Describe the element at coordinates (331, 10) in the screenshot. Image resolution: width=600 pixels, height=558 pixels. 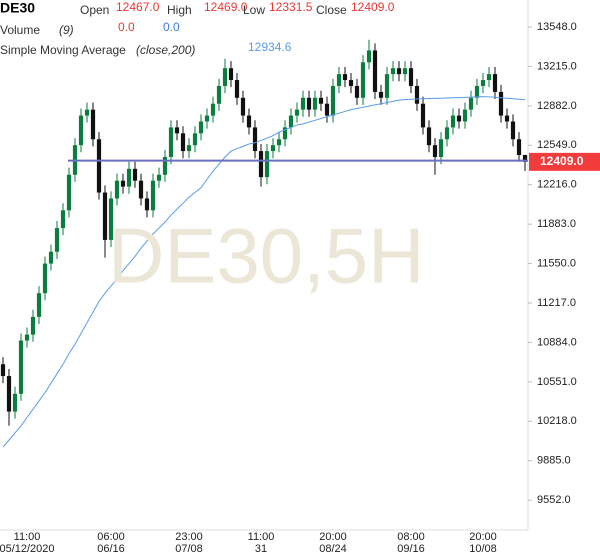
I see `close-label: Close` at that location.